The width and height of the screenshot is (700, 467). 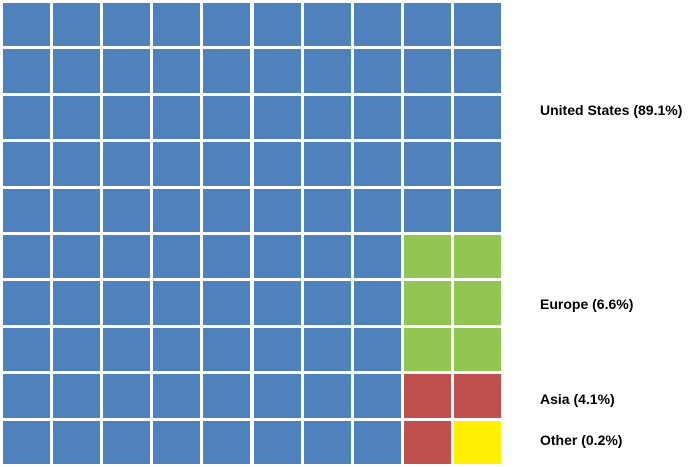 I want to click on waffle-cell-other, so click(x=477, y=442).